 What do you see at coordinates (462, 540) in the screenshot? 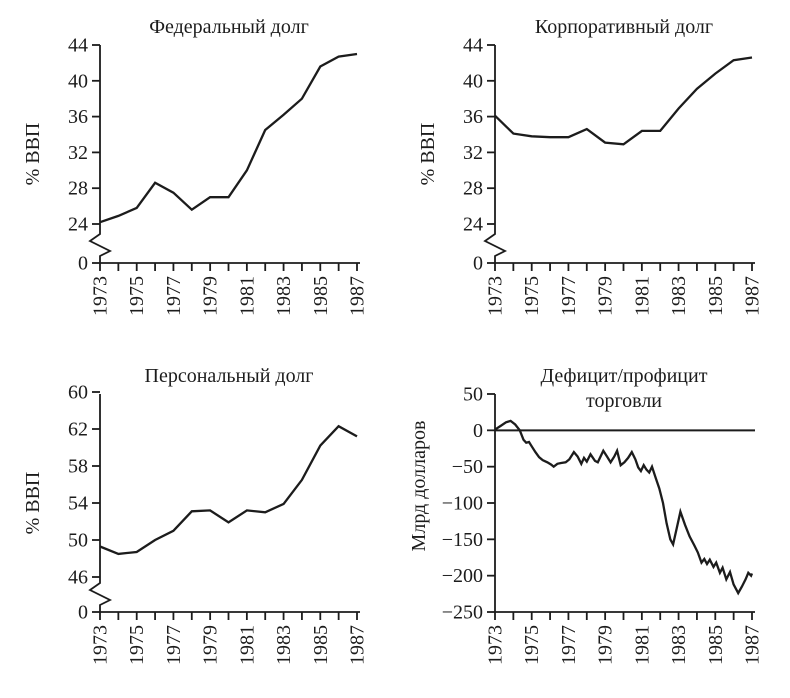
I see `y-tick-label: −150` at bounding box center [462, 540].